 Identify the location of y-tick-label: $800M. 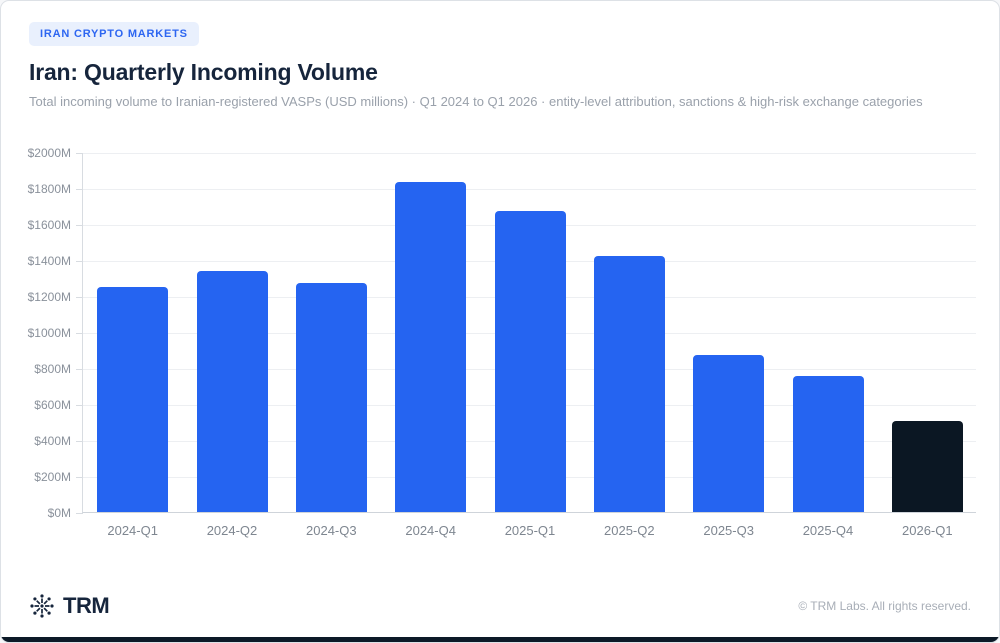
(52, 369).